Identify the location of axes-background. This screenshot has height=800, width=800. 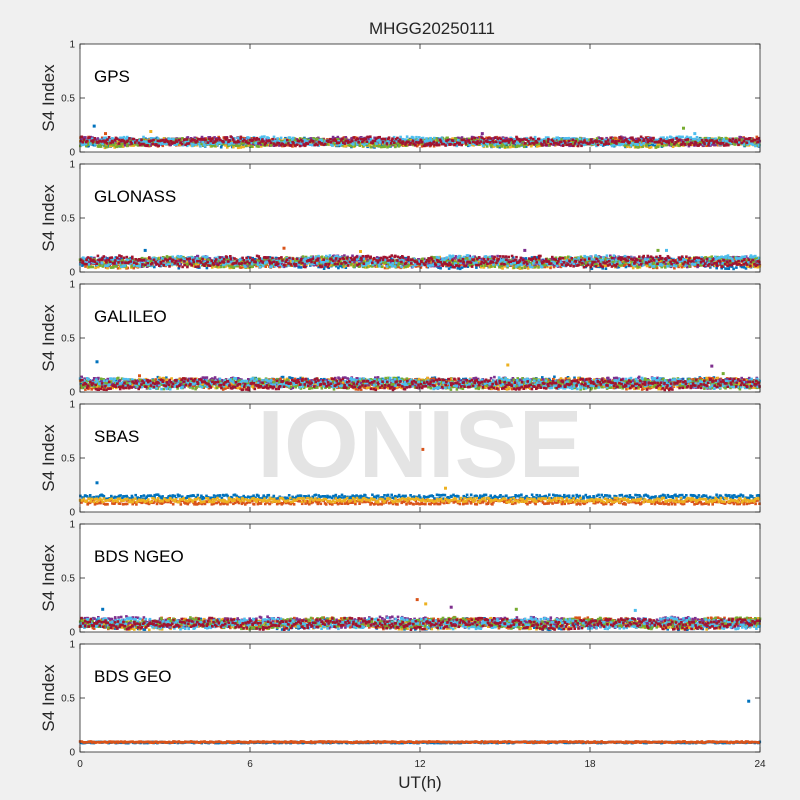
(420, 98).